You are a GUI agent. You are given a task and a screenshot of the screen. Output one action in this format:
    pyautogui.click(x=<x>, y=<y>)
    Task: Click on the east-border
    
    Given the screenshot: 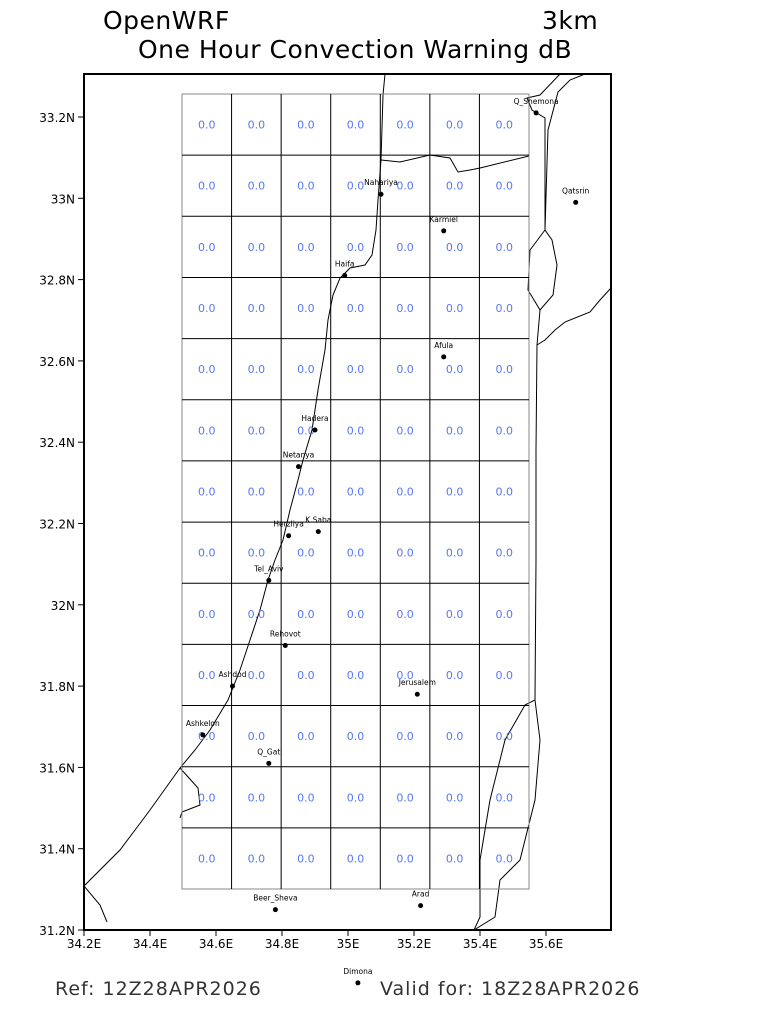 What is the action you would take?
    pyautogui.click(x=573, y=316)
    